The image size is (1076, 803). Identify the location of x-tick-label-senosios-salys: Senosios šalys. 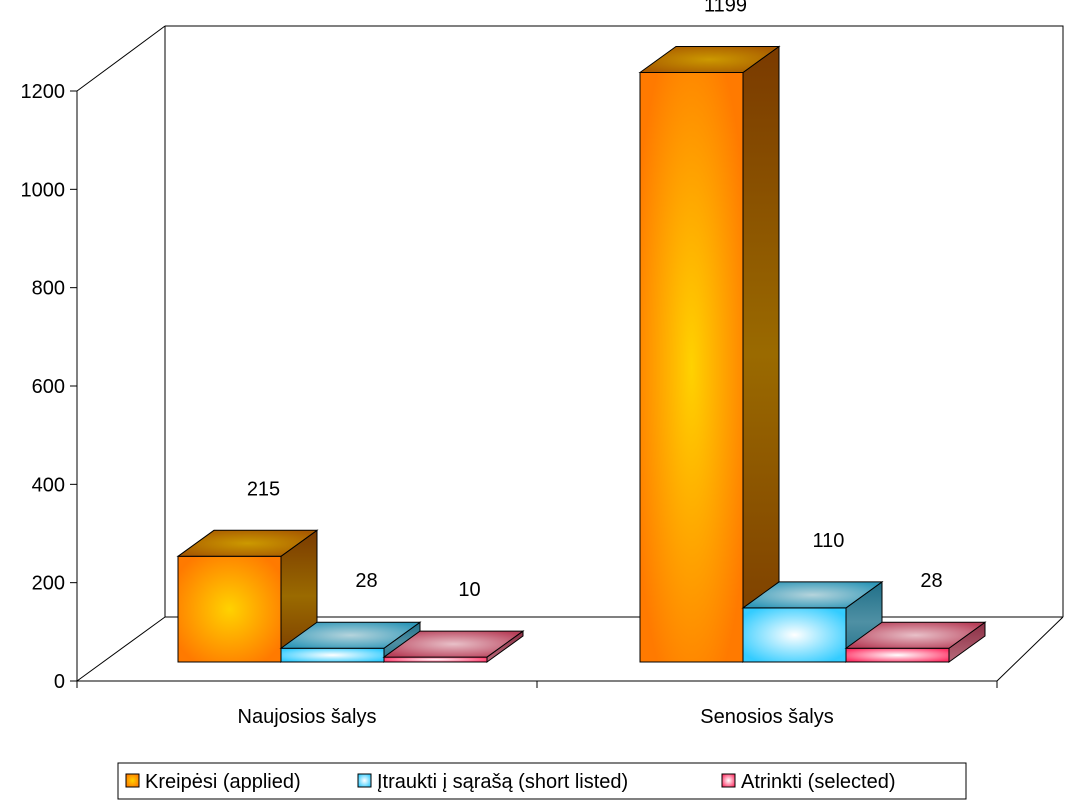
(766, 717).